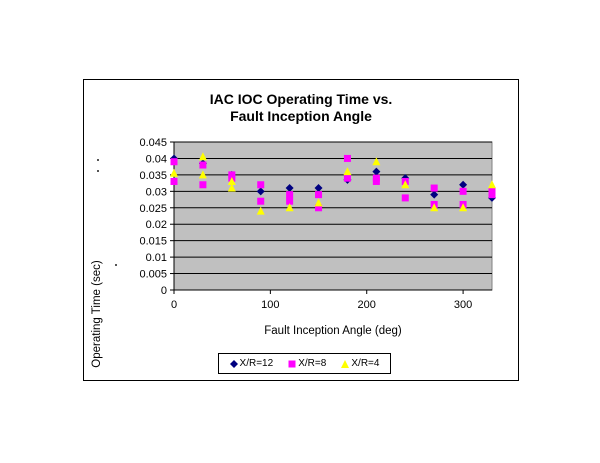 The height and width of the screenshot is (463, 600). What do you see at coordinates (333, 331) in the screenshot?
I see `x-axis-label: Fault Inception Angle (deg)` at bounding box center [333, 331].